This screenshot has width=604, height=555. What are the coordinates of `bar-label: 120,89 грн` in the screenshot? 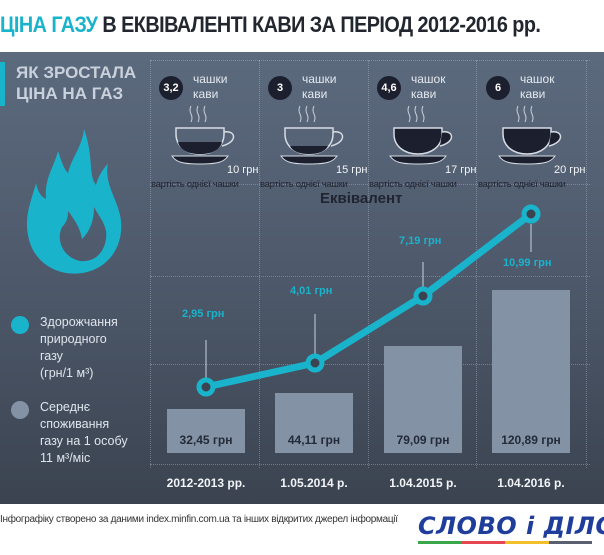 It's located at (531, 440).